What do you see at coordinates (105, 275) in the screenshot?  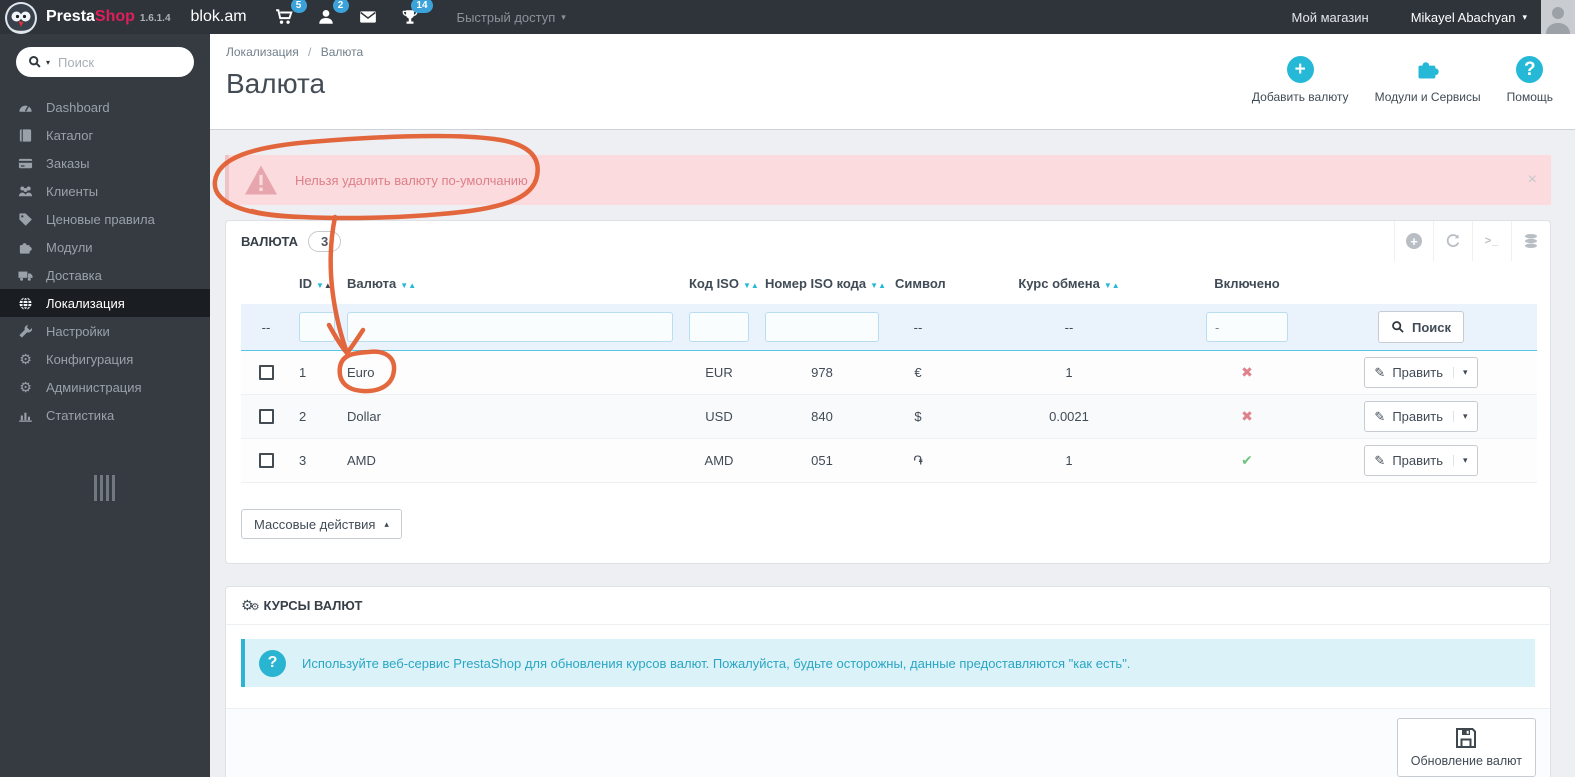 I see `sidebar-item-shipping: Доставка` at bounding box center [105, 275].